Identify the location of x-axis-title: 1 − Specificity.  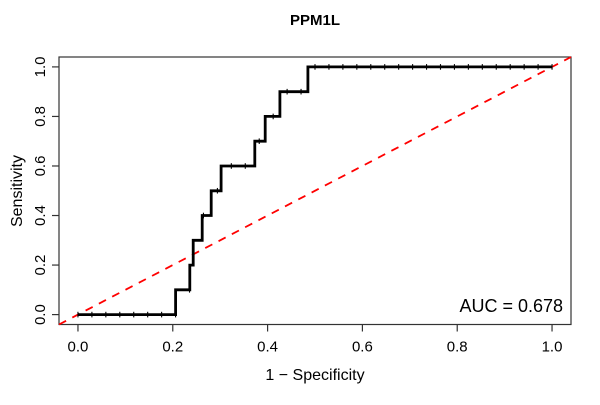
(314, 375).